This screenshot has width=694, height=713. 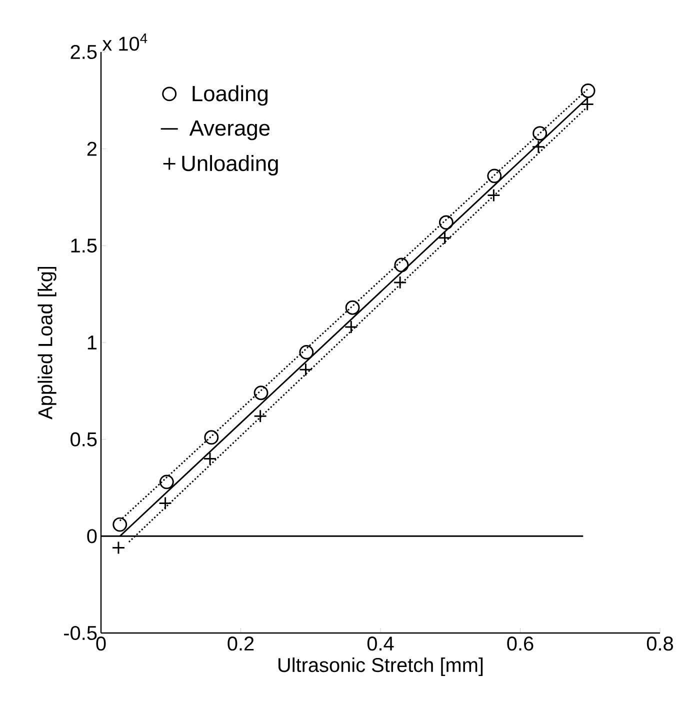 I want to click on y-tick-label: 0.5, so click(x=83, y=439).